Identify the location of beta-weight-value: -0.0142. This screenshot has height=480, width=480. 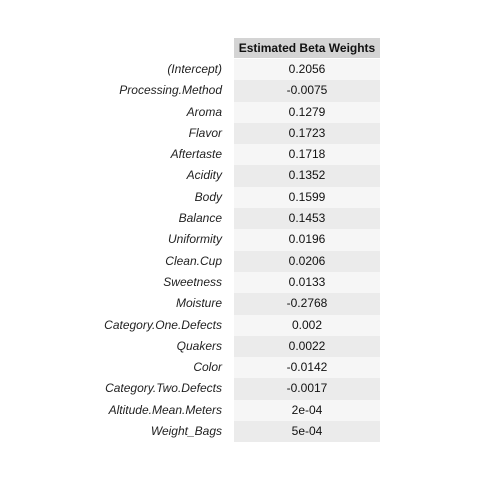
(307, 368).